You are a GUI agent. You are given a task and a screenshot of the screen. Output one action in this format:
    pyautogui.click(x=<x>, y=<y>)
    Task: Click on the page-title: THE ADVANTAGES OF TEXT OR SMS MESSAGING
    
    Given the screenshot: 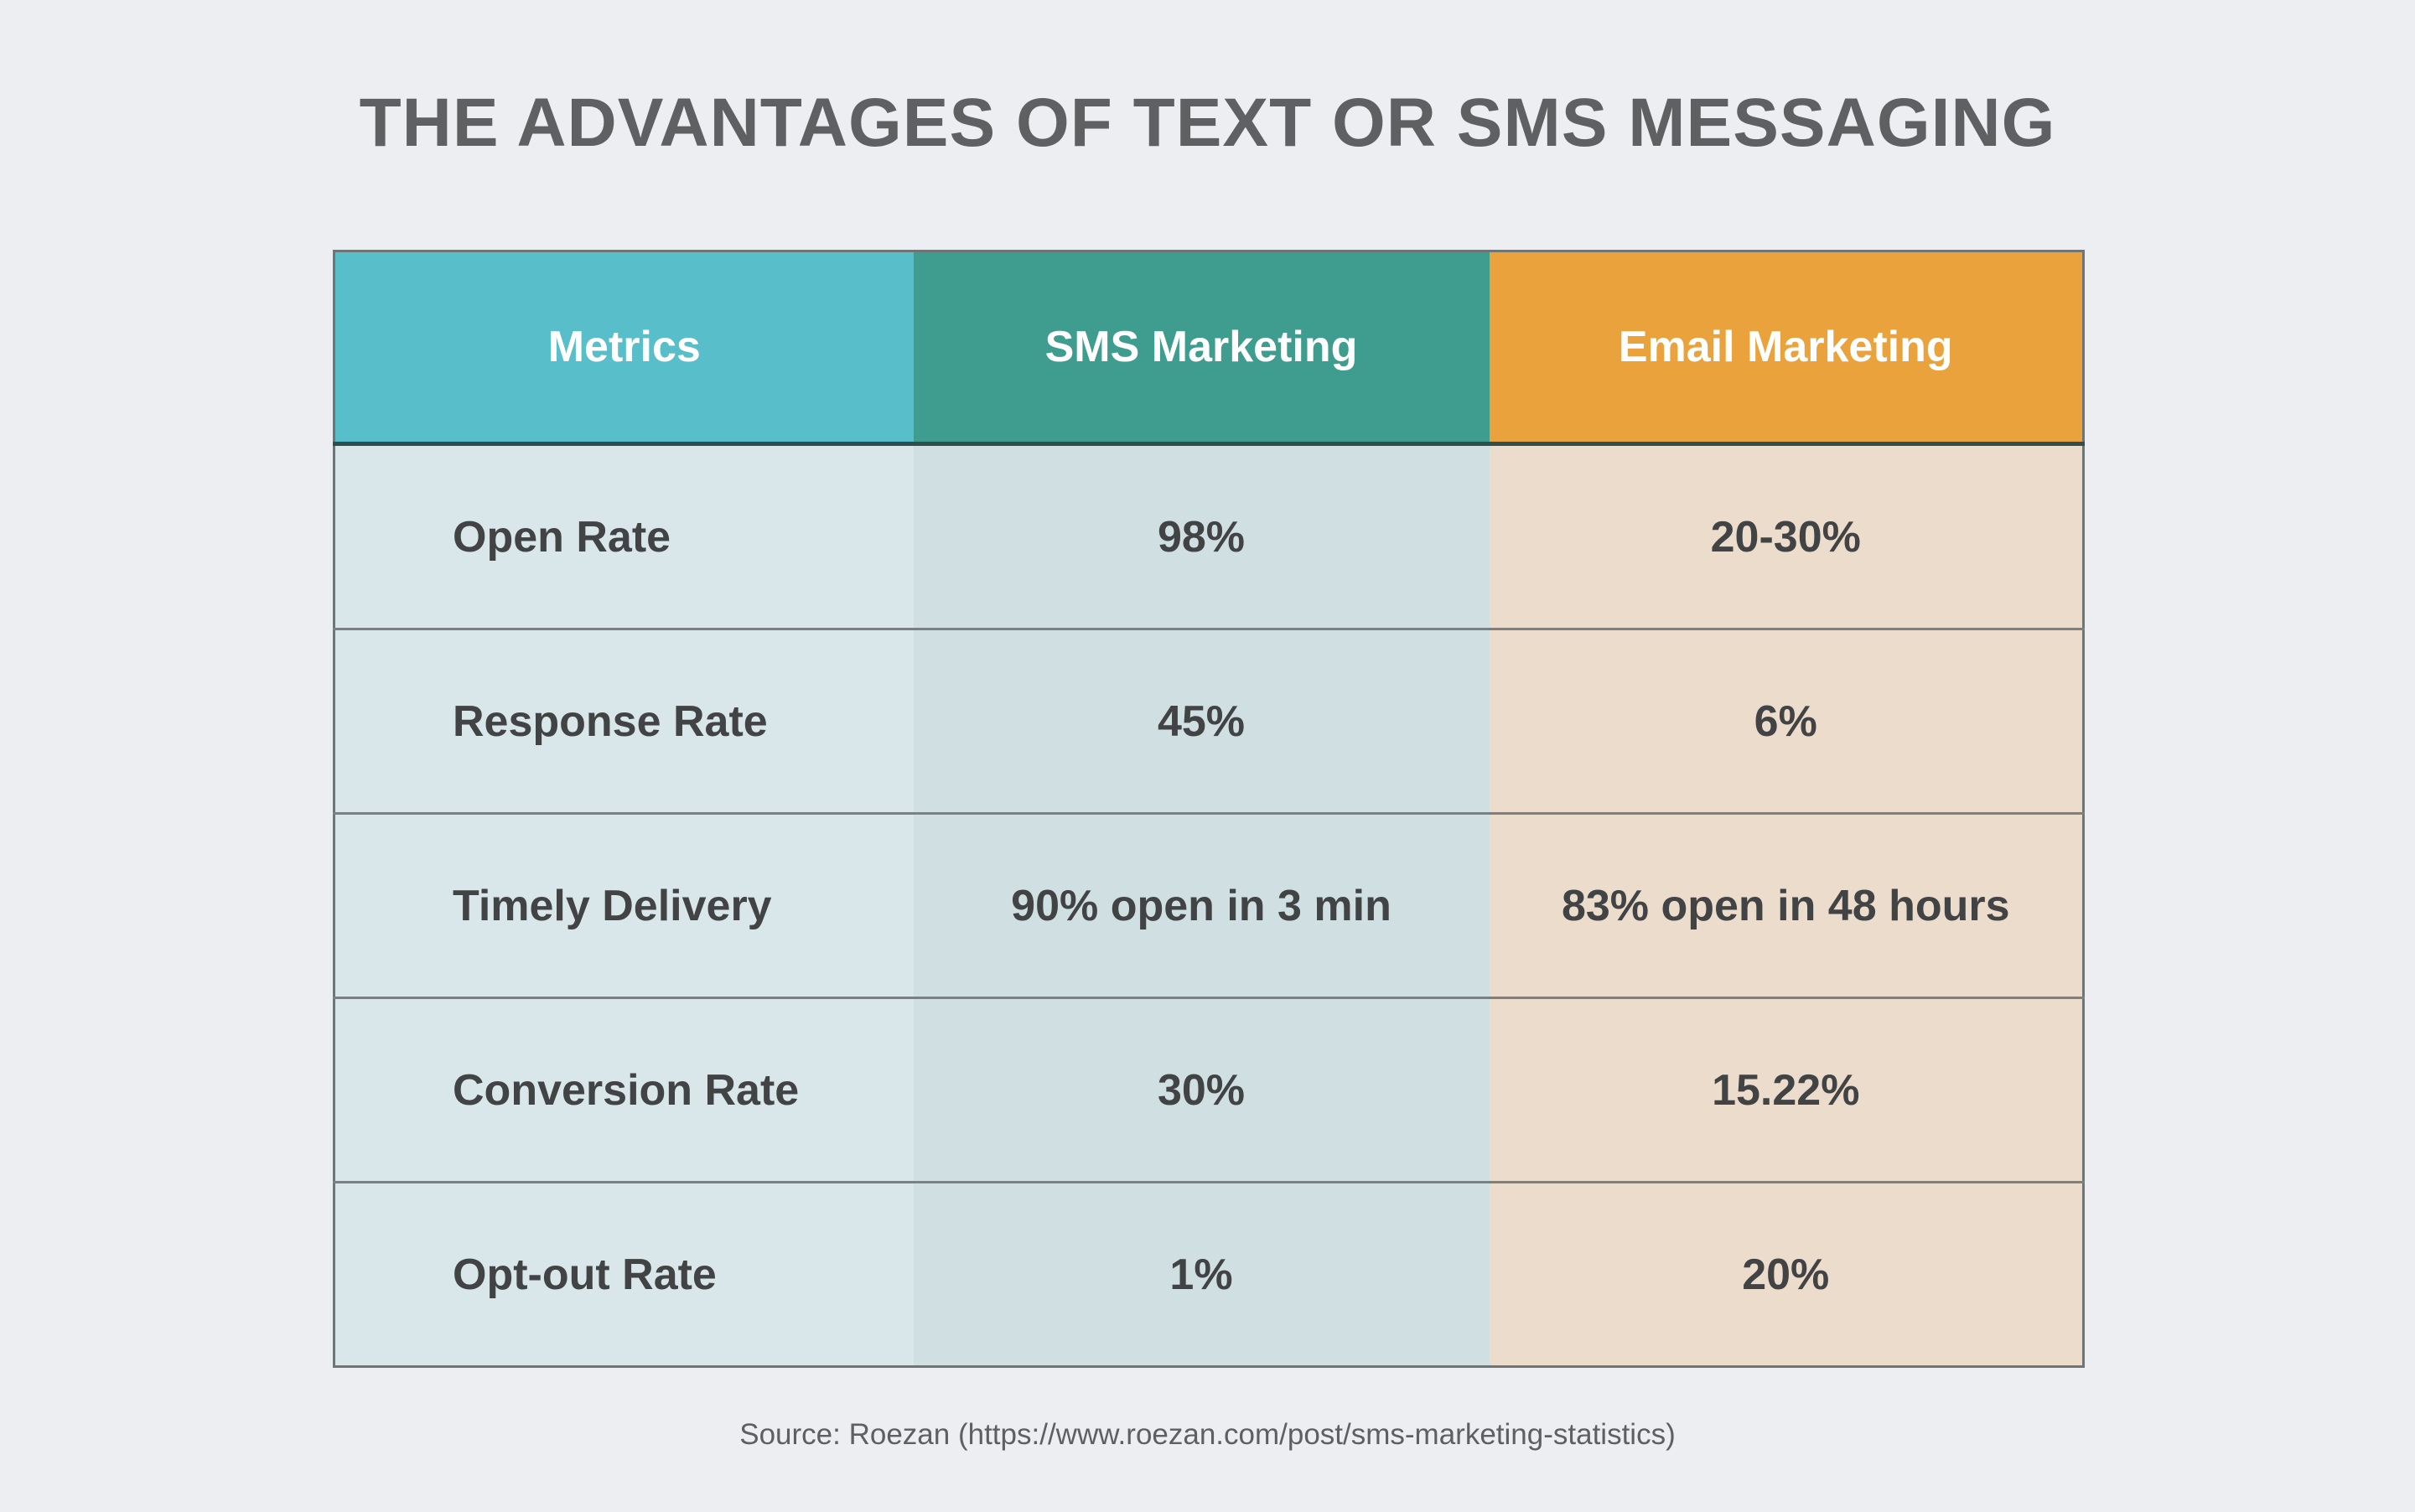 What is the action you would take?
    pyautogui.click(x=1207, y=123)
    